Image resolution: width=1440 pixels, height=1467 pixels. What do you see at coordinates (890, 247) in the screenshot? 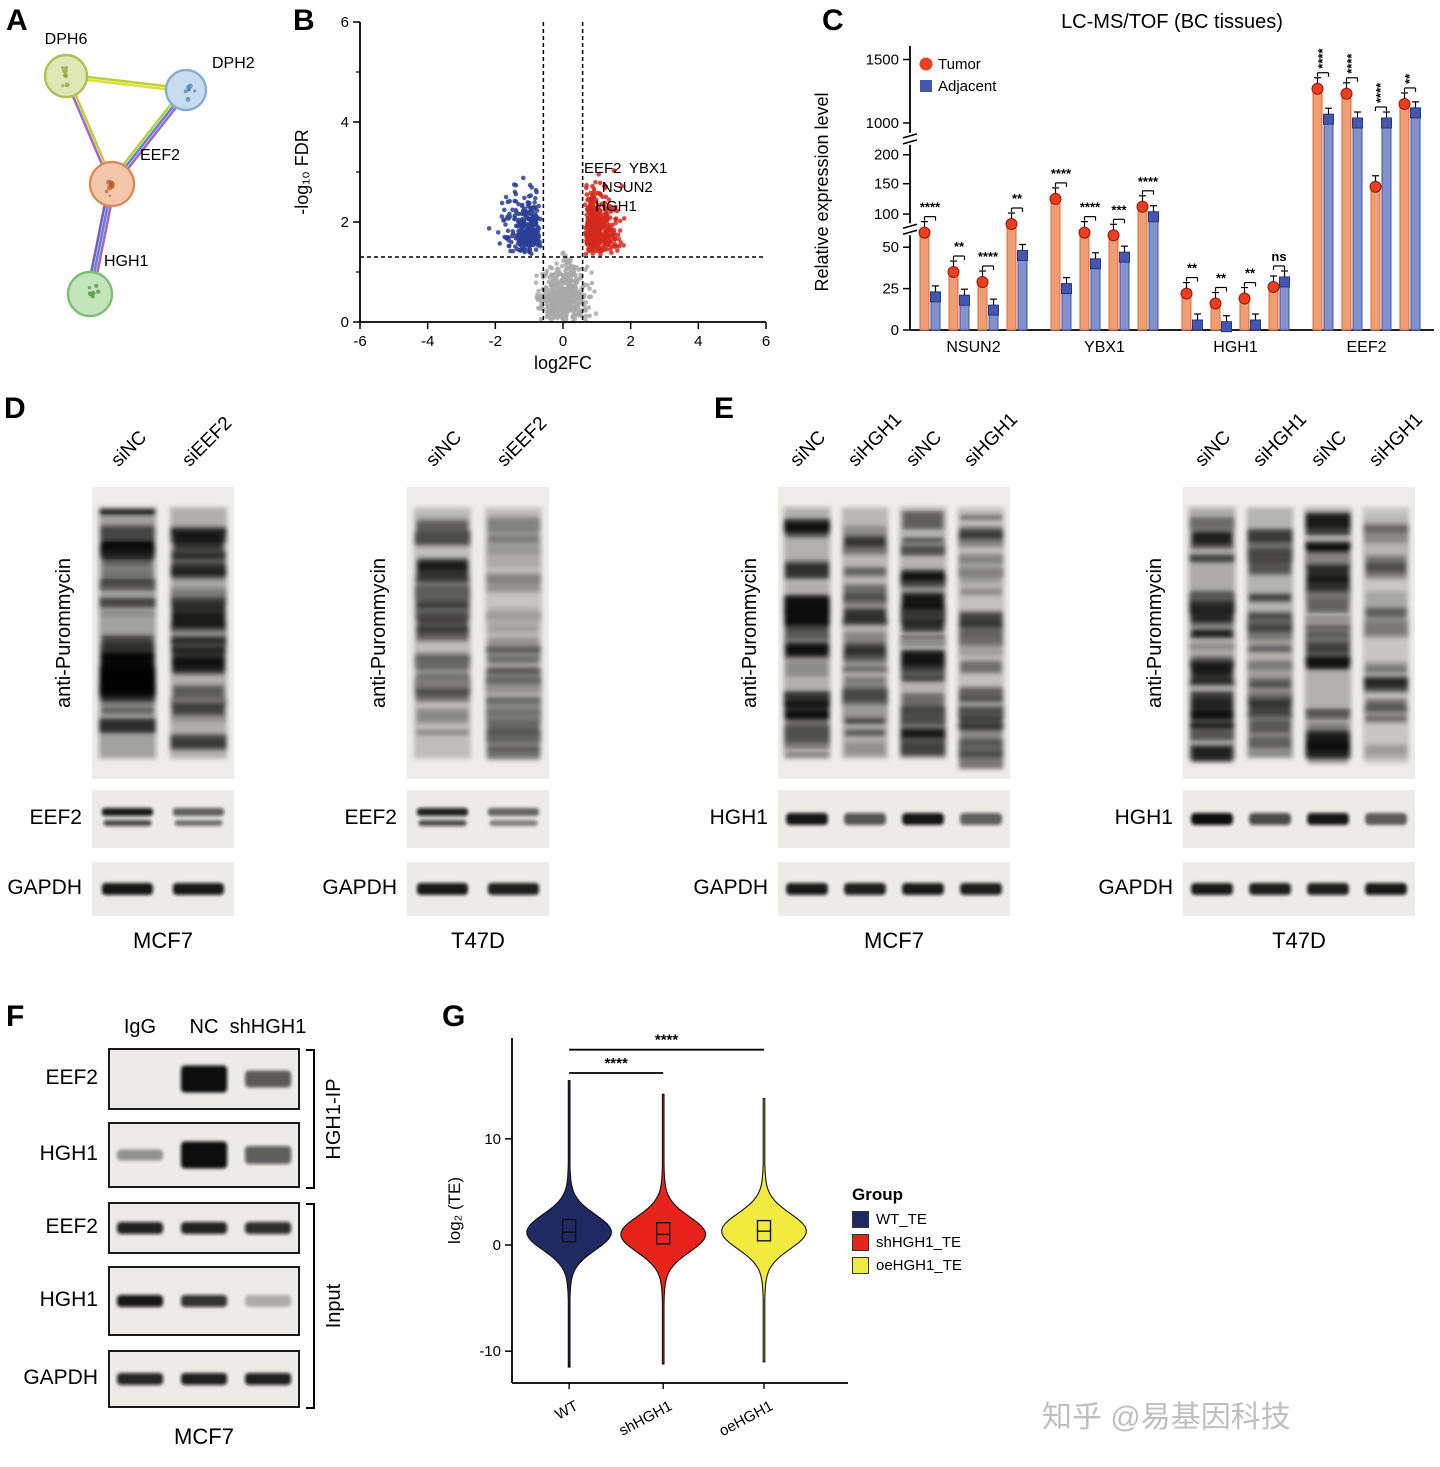
I see `y-tick-label: 50` at bounding box center [890, 247].